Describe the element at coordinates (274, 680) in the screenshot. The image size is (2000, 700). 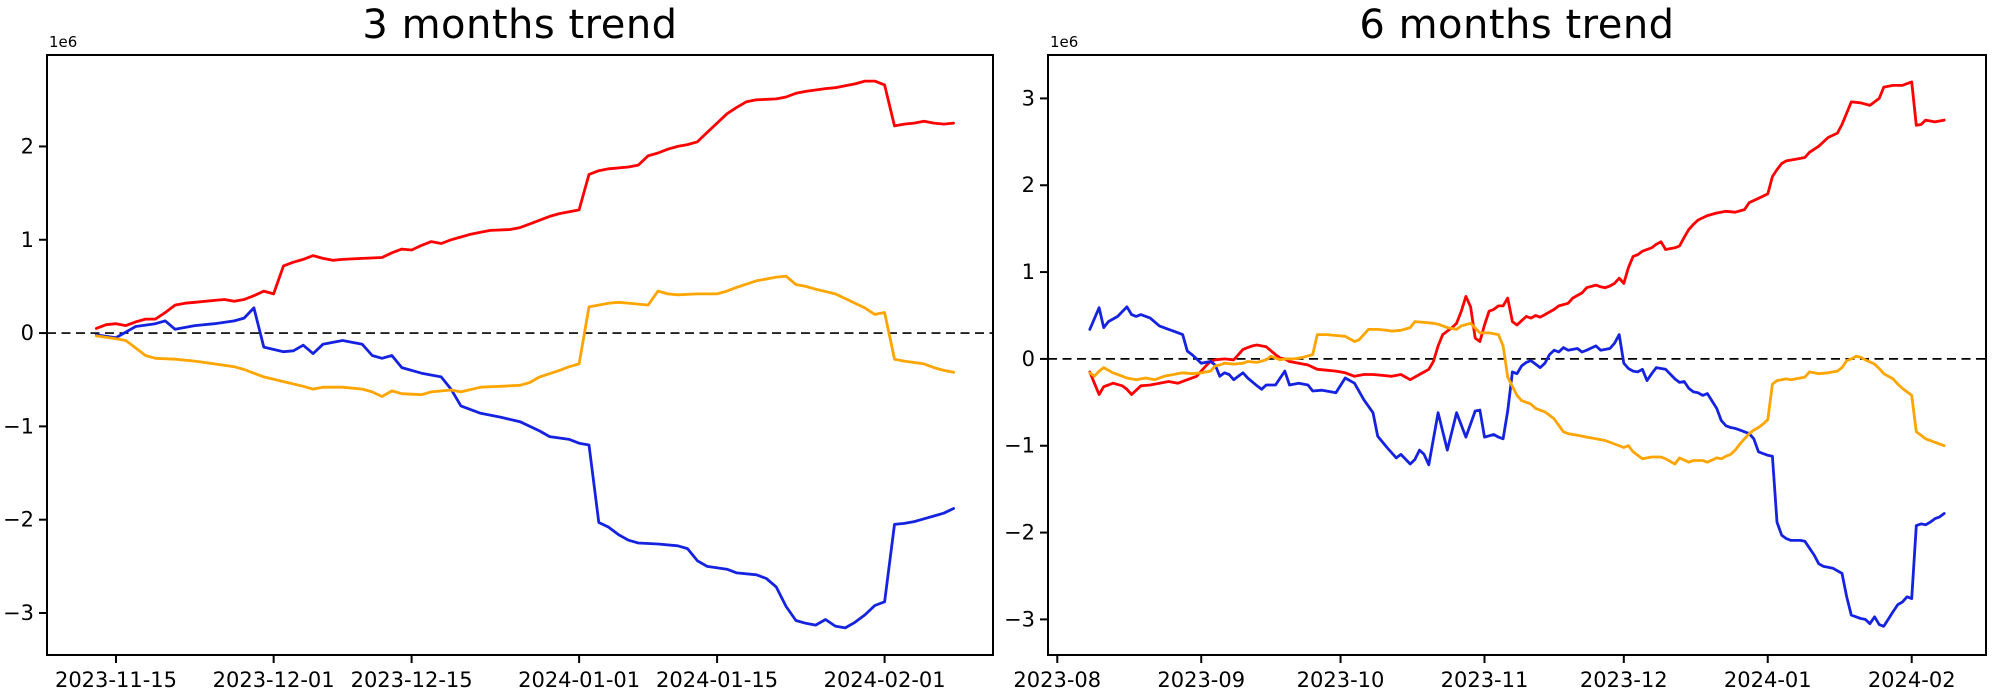
I see `x-tick-label: 2023-12-01` at that location.